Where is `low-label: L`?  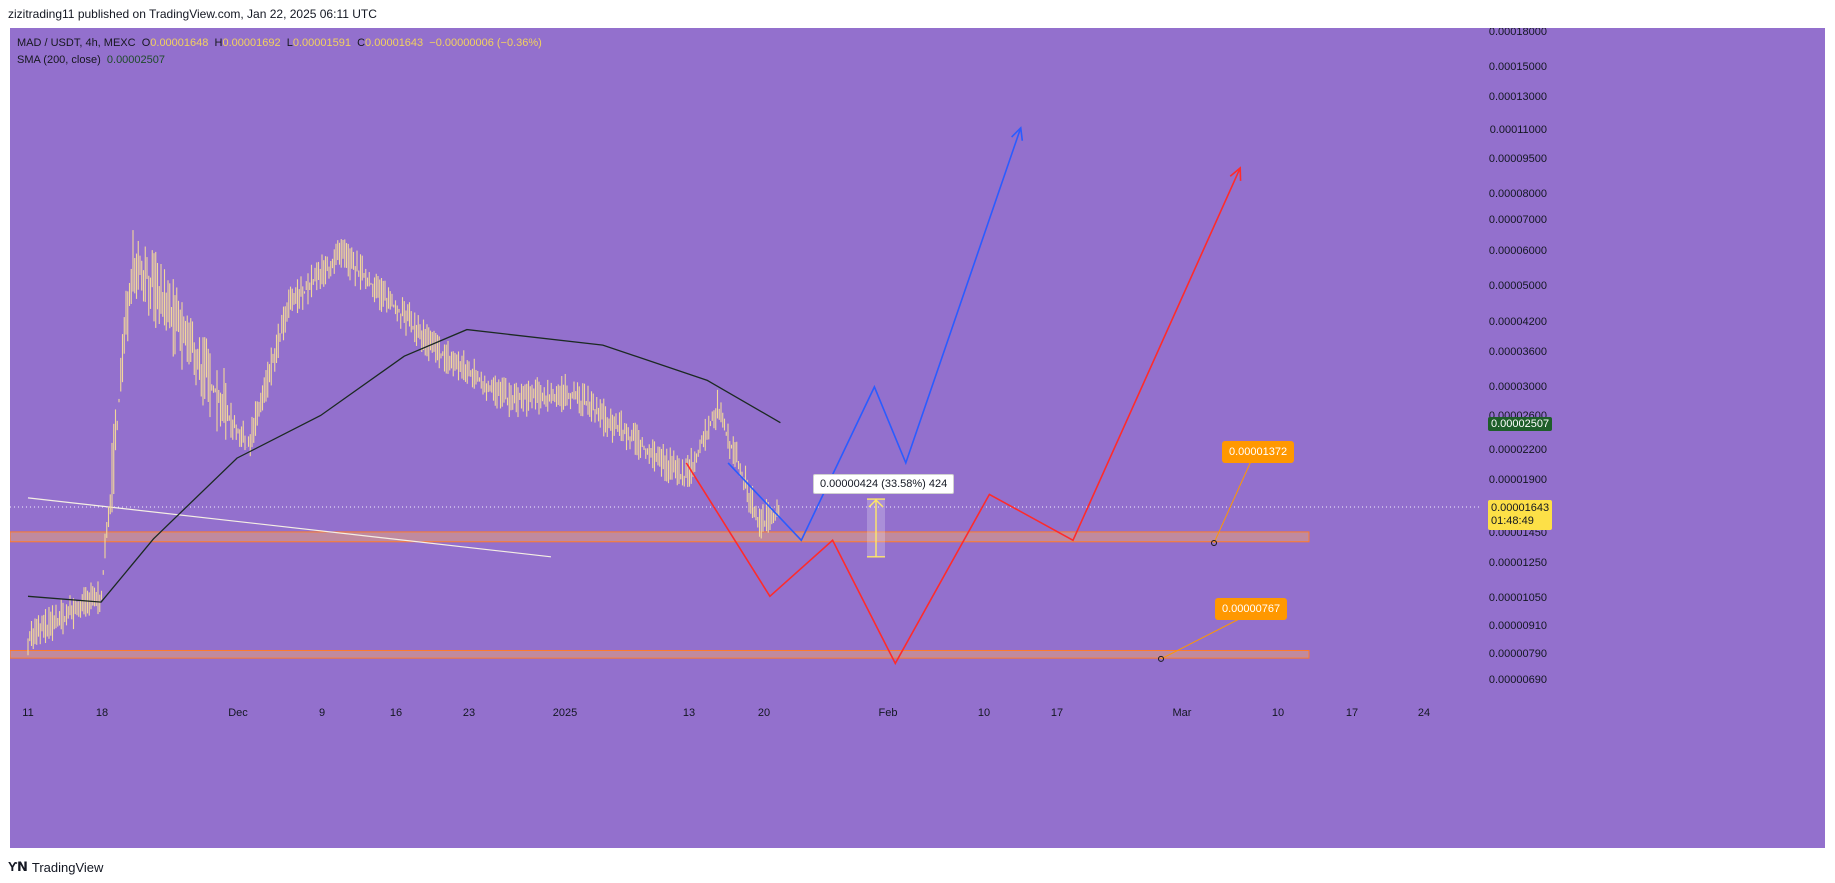
low-label: L is located at coordinates (289, 43).